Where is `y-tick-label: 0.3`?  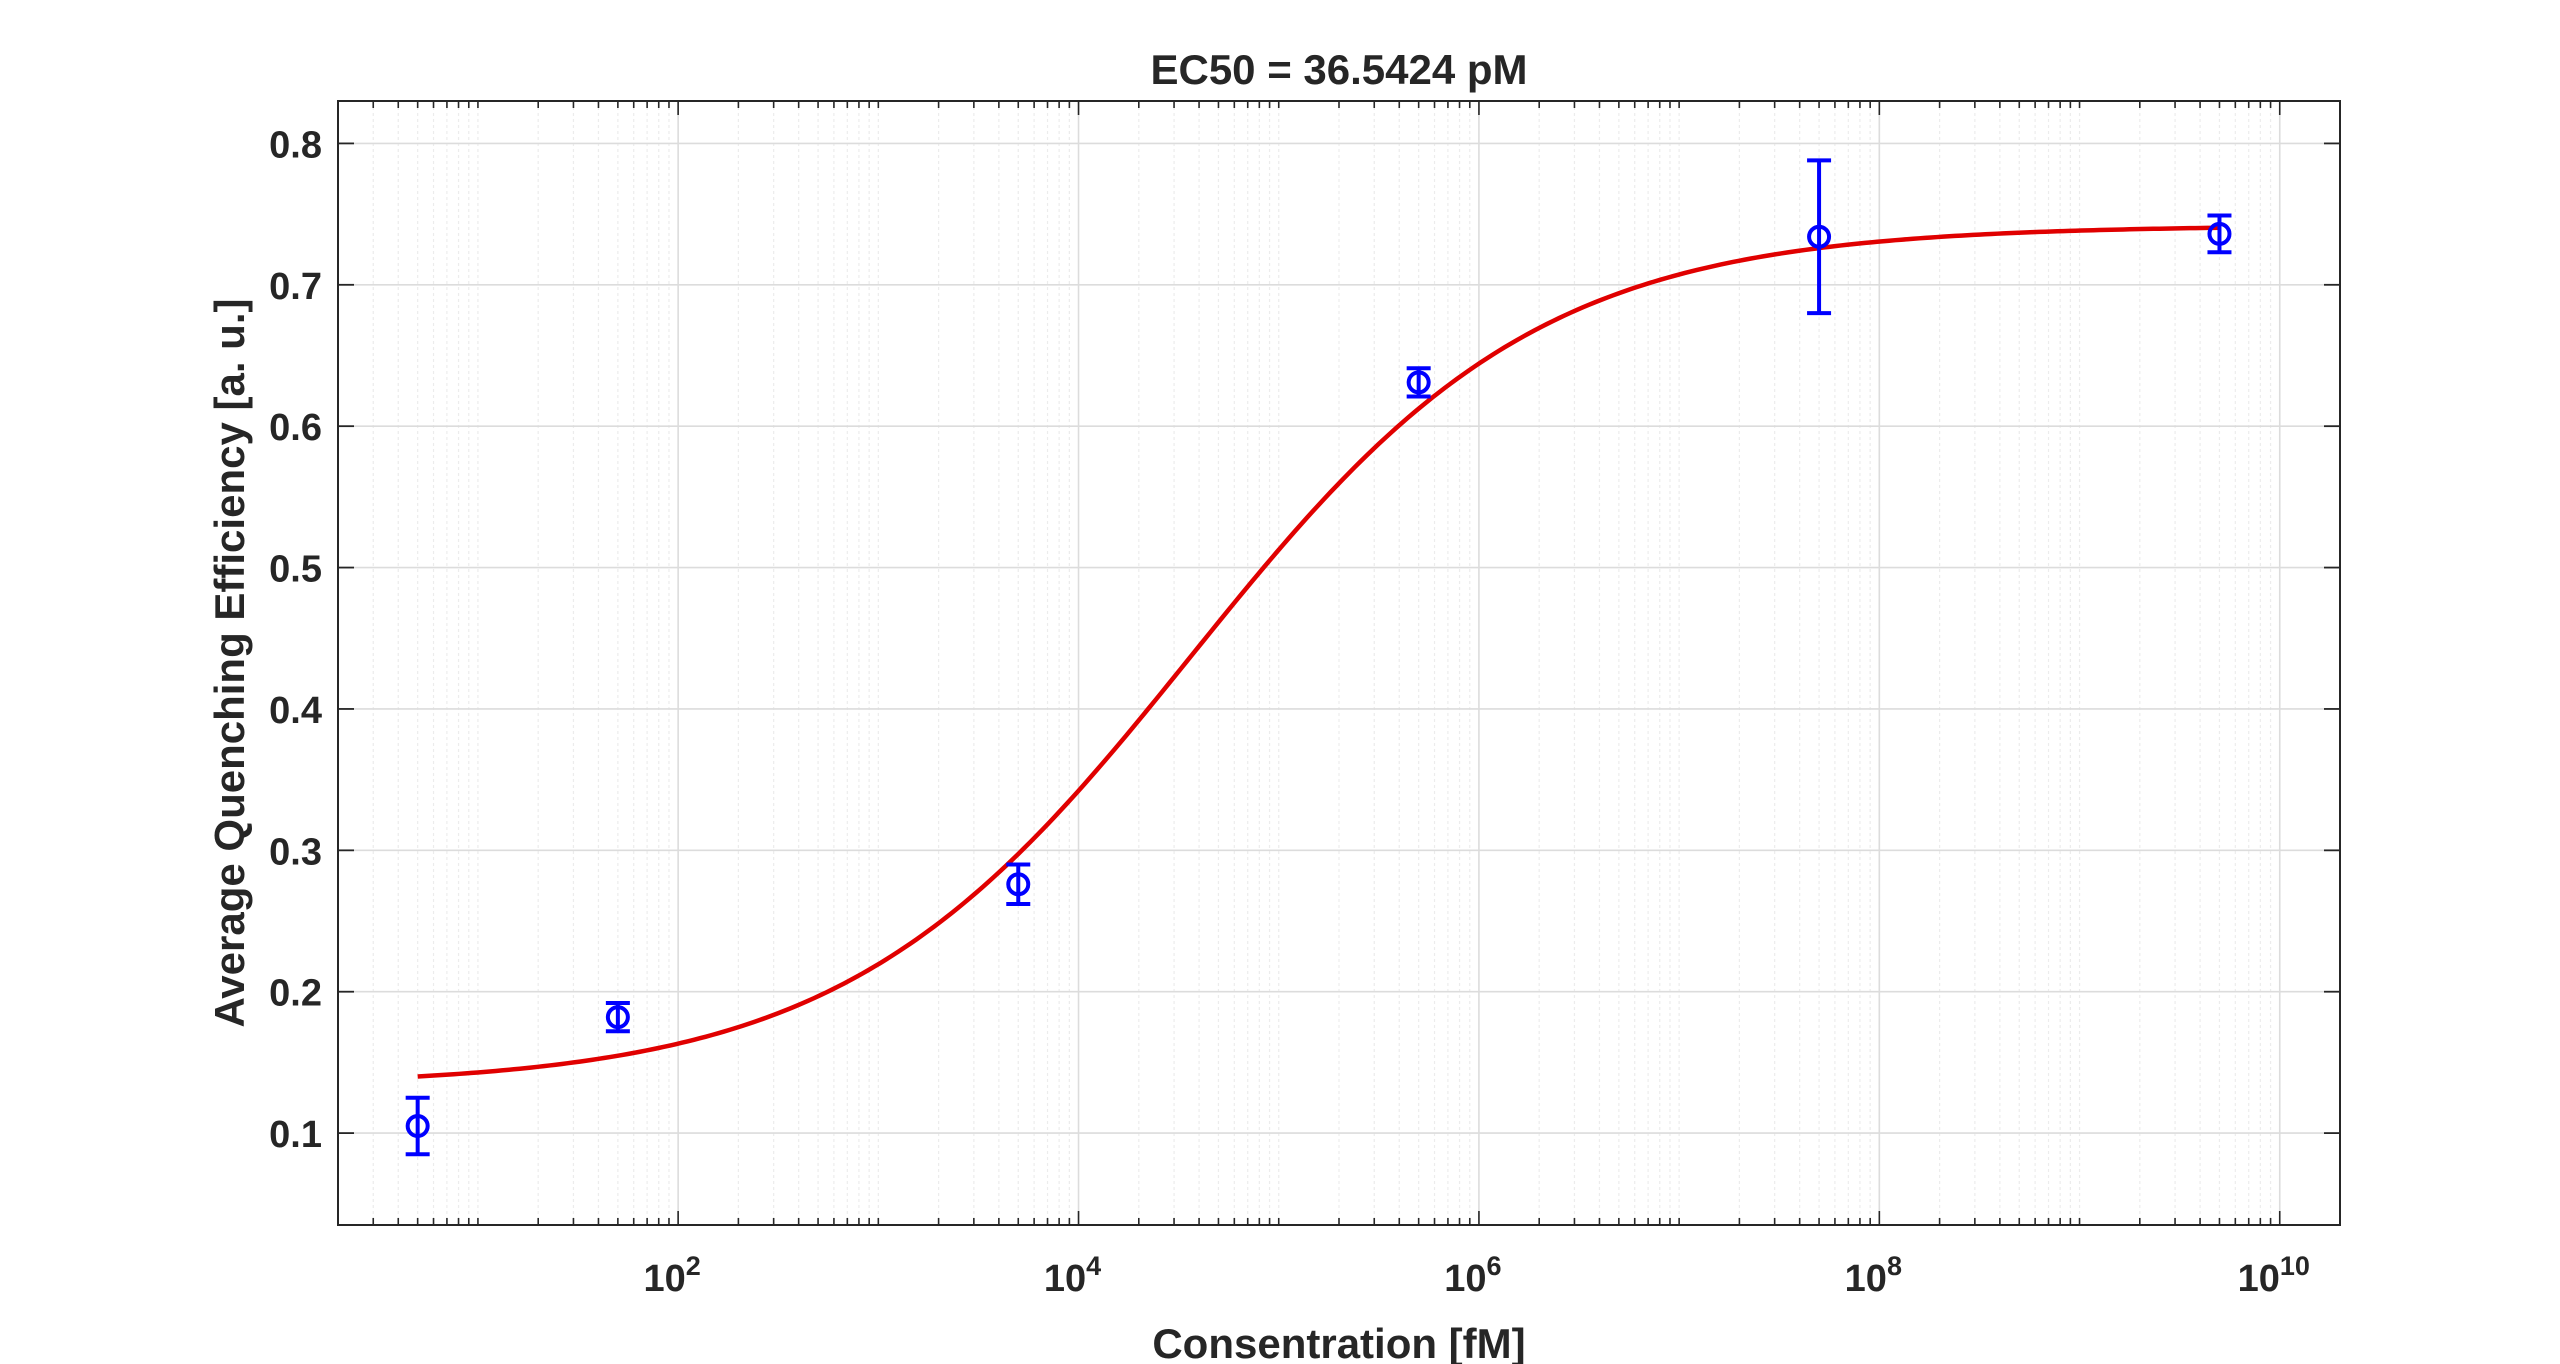 y-tick-label: 0.3 is located at coordinates (295, 852).